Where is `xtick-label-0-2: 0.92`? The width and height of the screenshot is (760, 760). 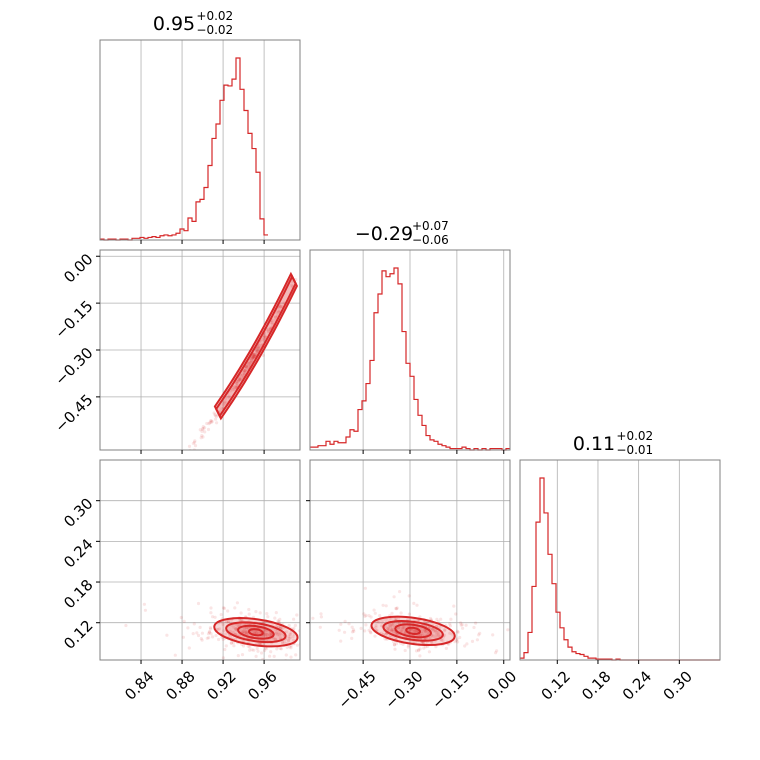 xtick-label-0-2: 0.92 is located at coordinates (221, 685).